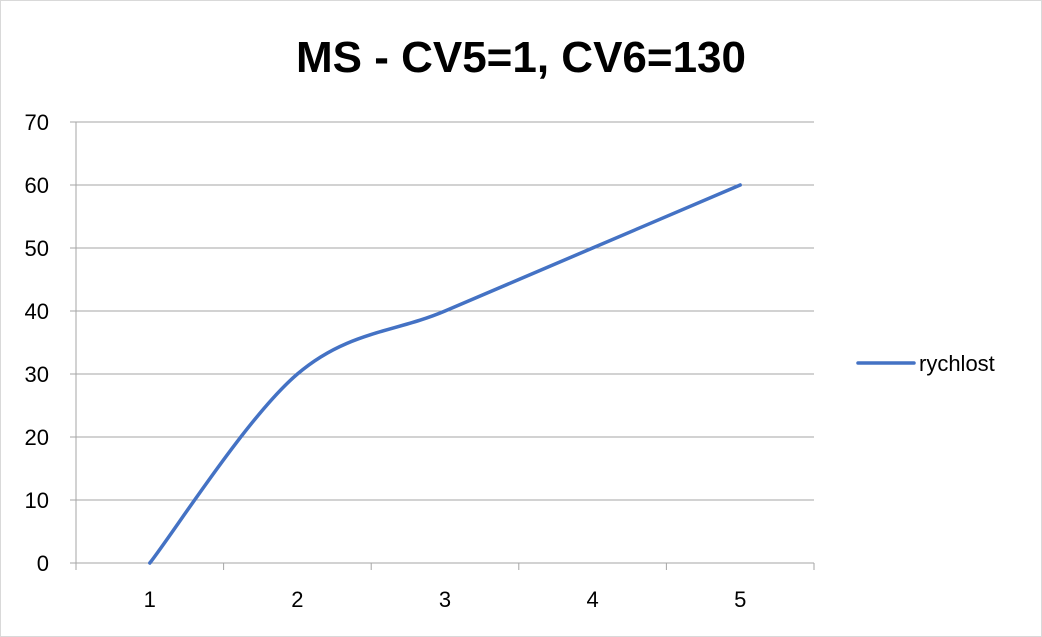  I want to click on legend: rychlost, so click(925, 363).